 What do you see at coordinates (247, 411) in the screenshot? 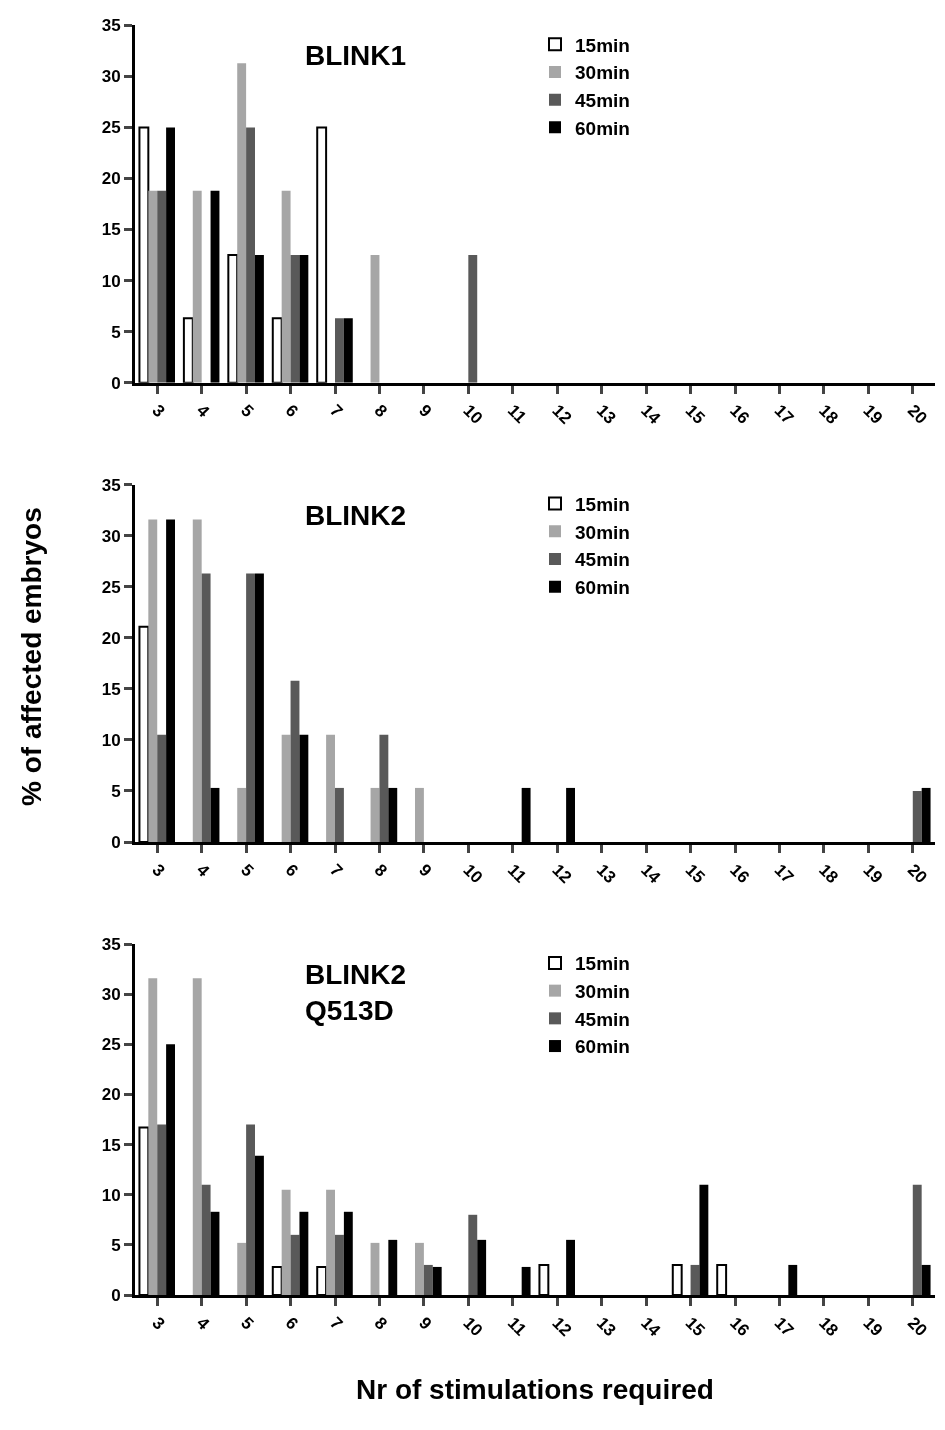
I see `x-tick-label: 5` at bounding box center [247, 411].